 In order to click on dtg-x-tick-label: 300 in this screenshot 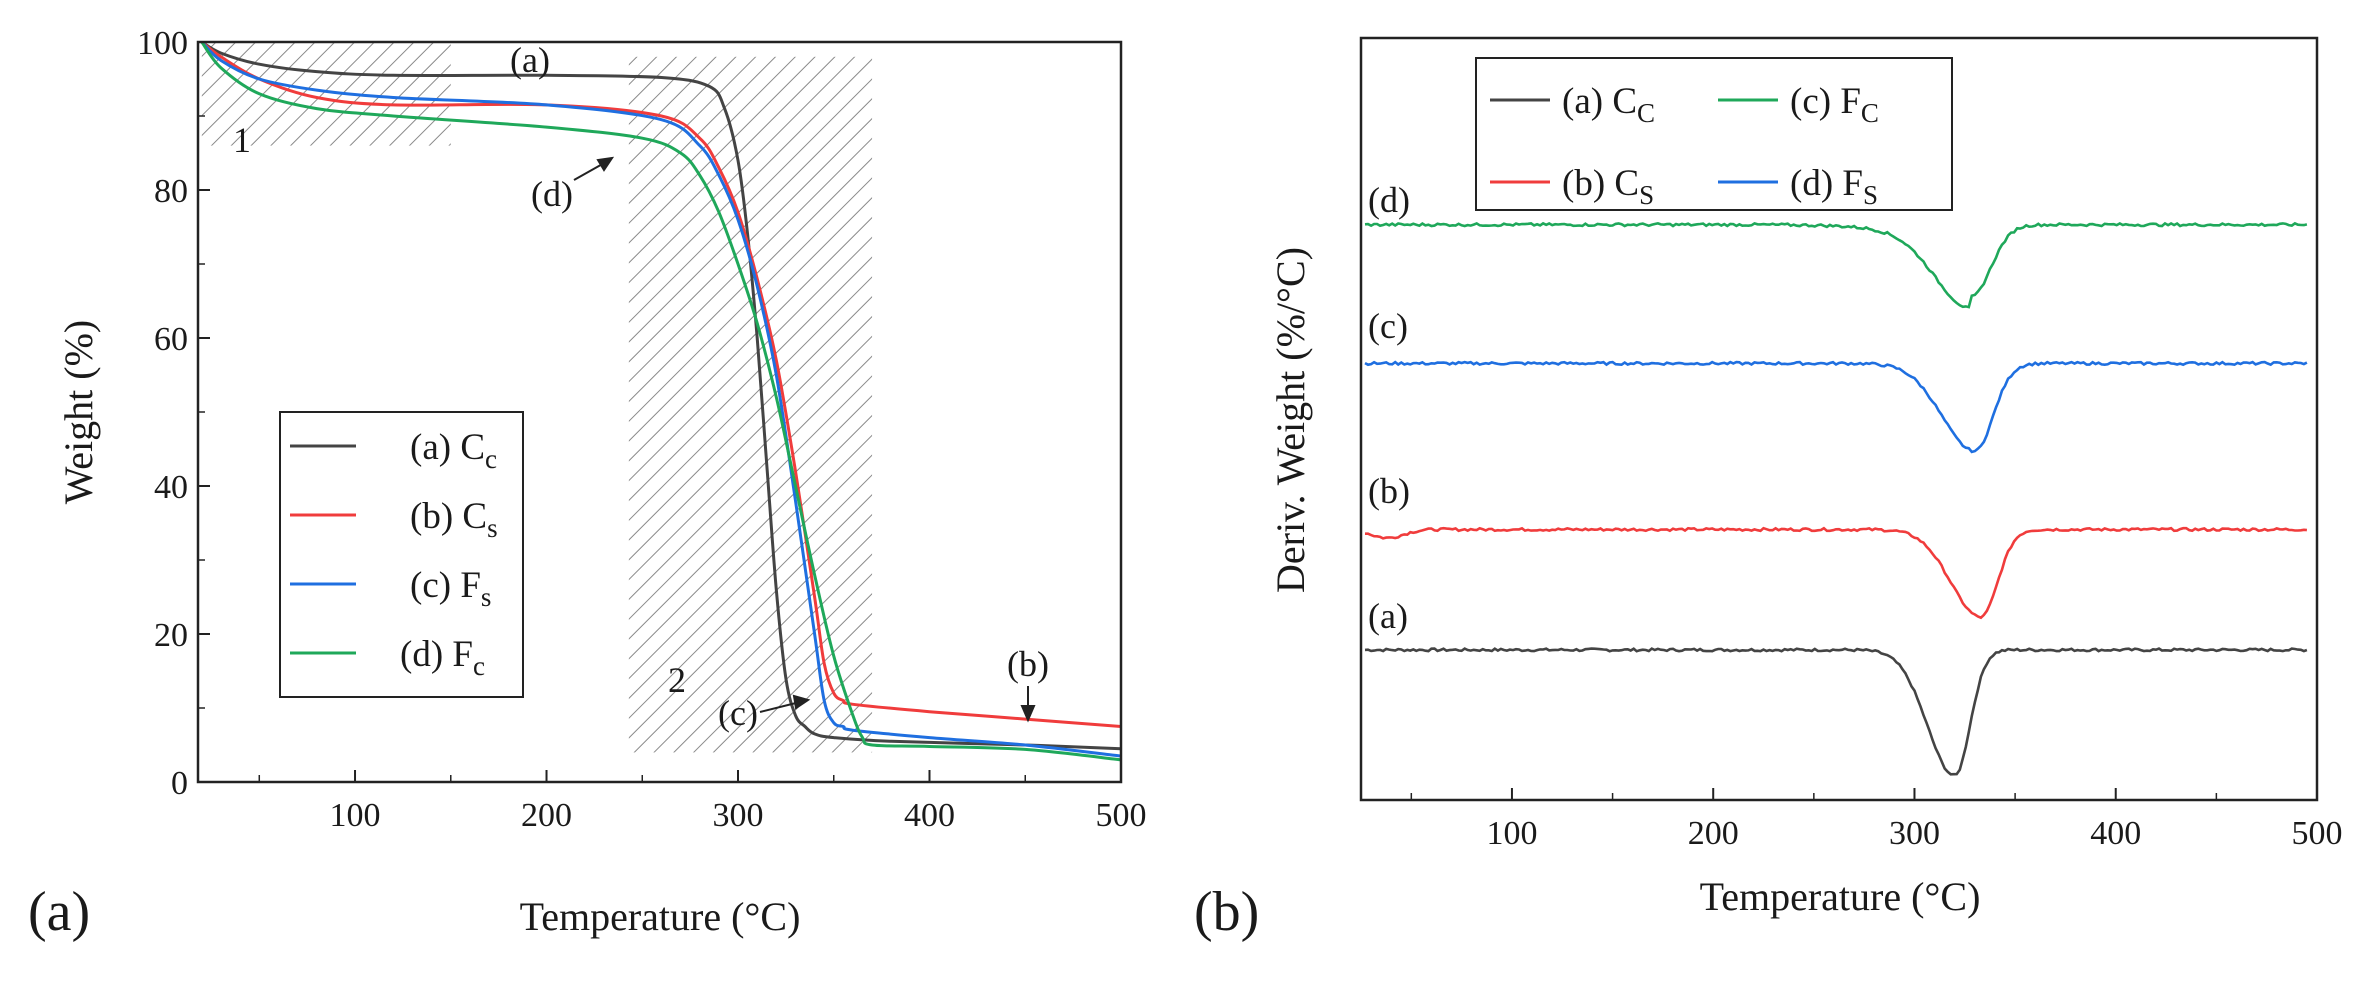, I will do `click(1914, 833)`.